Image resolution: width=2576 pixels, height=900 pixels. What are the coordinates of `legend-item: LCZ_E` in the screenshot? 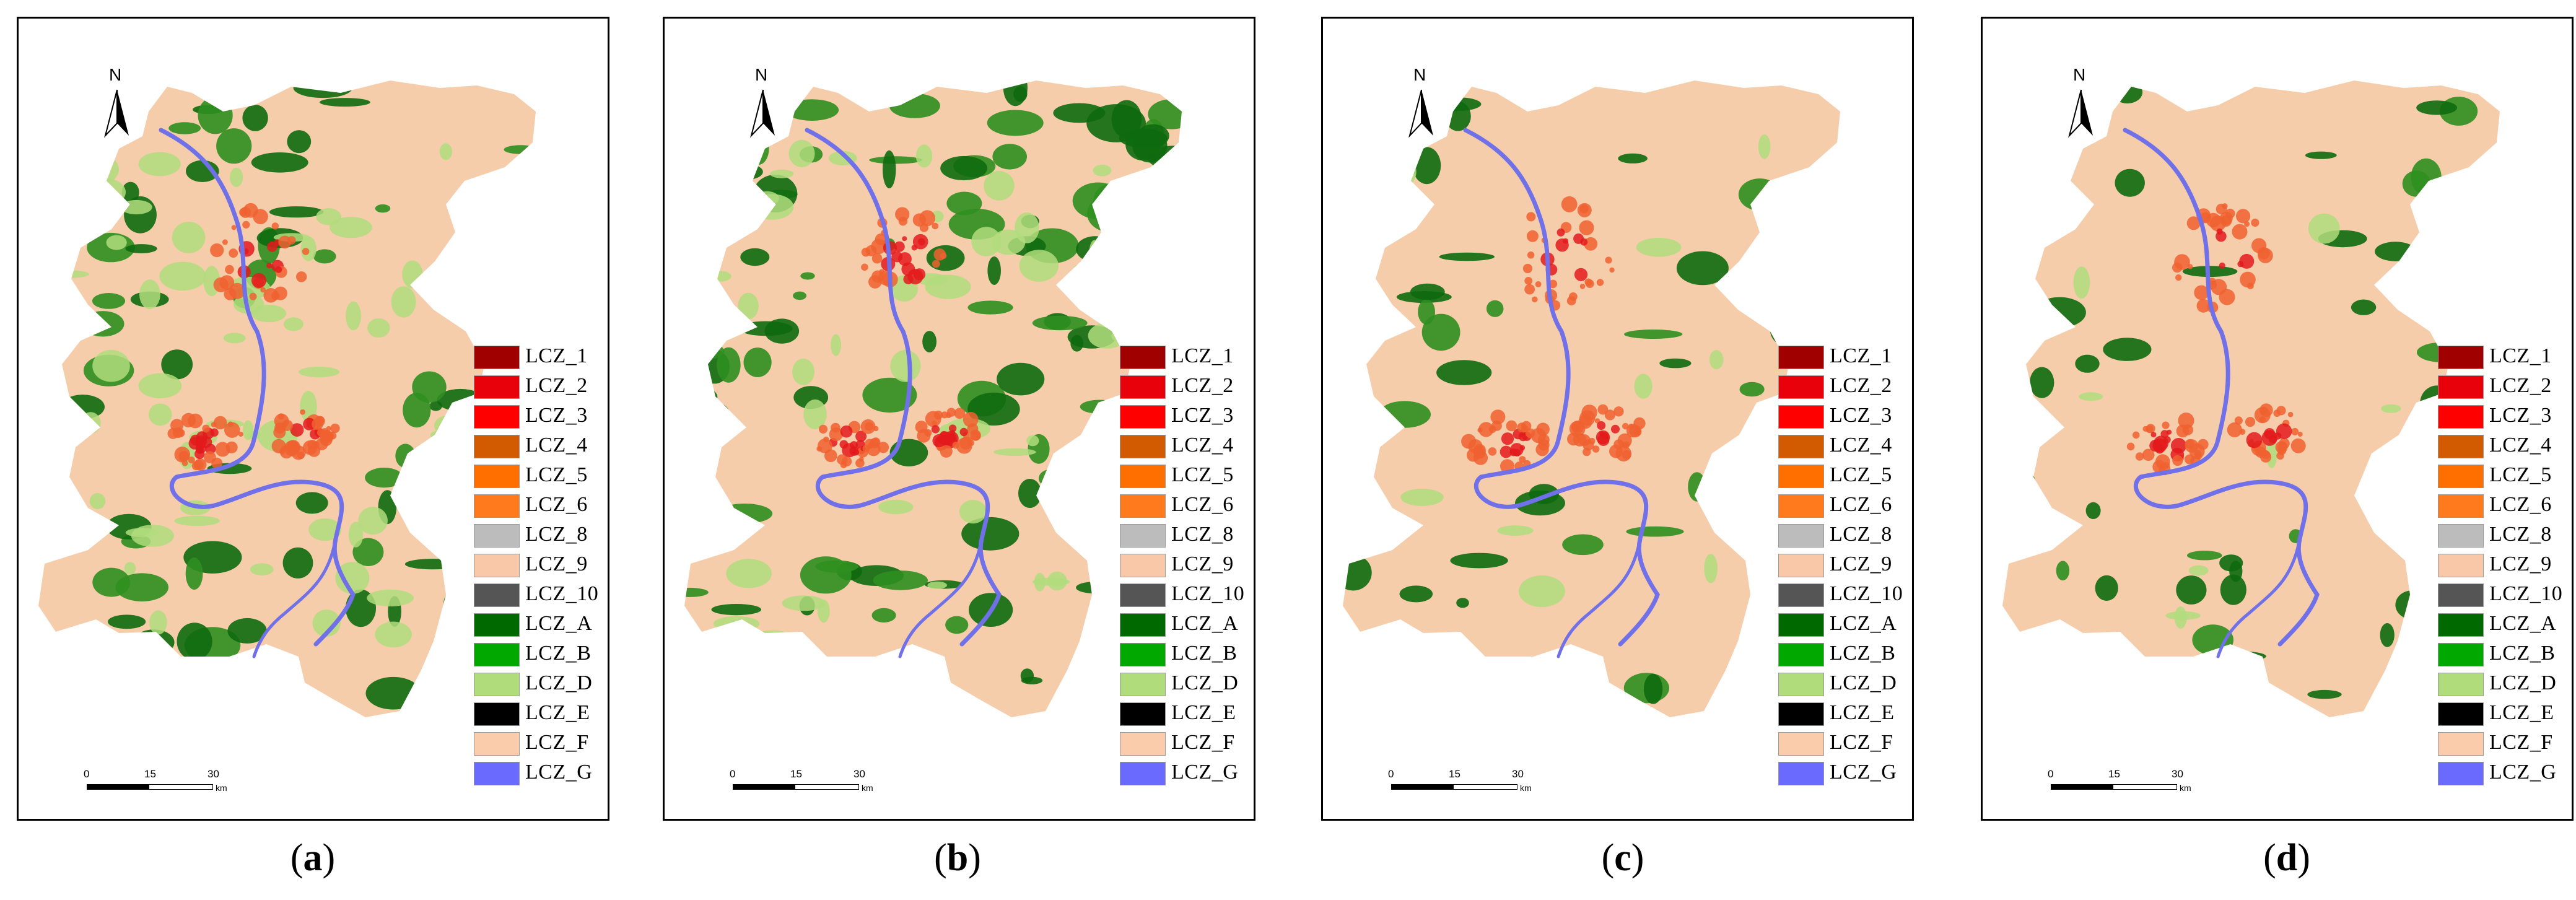 It's located at (539, 715).